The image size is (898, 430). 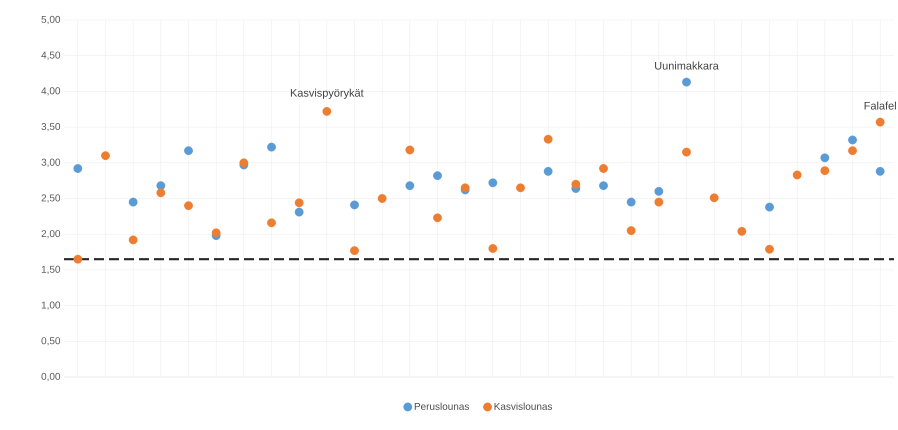 I want to click on y-tick-label: 2,00, so click(x=51, y=234).